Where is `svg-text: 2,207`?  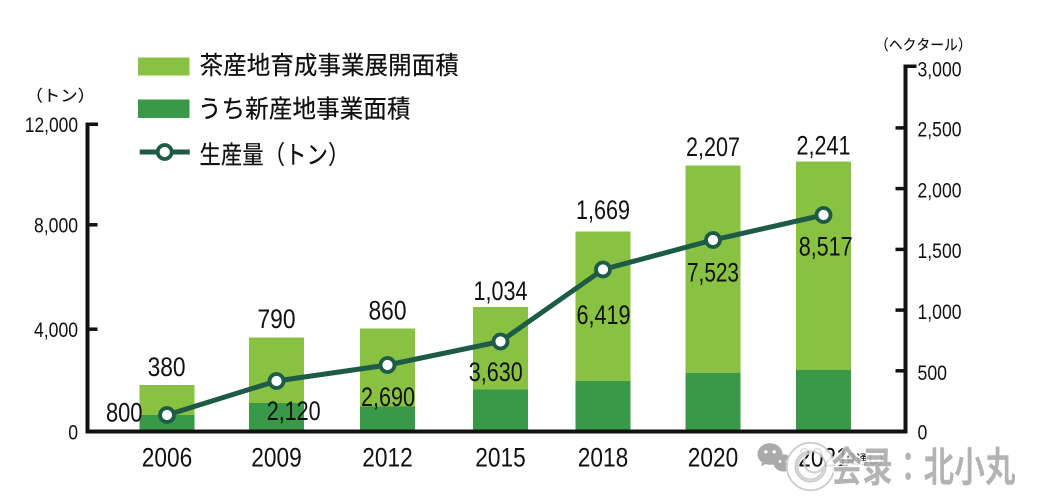 svg-text: 2,207 is located at coordinates (713, 147).